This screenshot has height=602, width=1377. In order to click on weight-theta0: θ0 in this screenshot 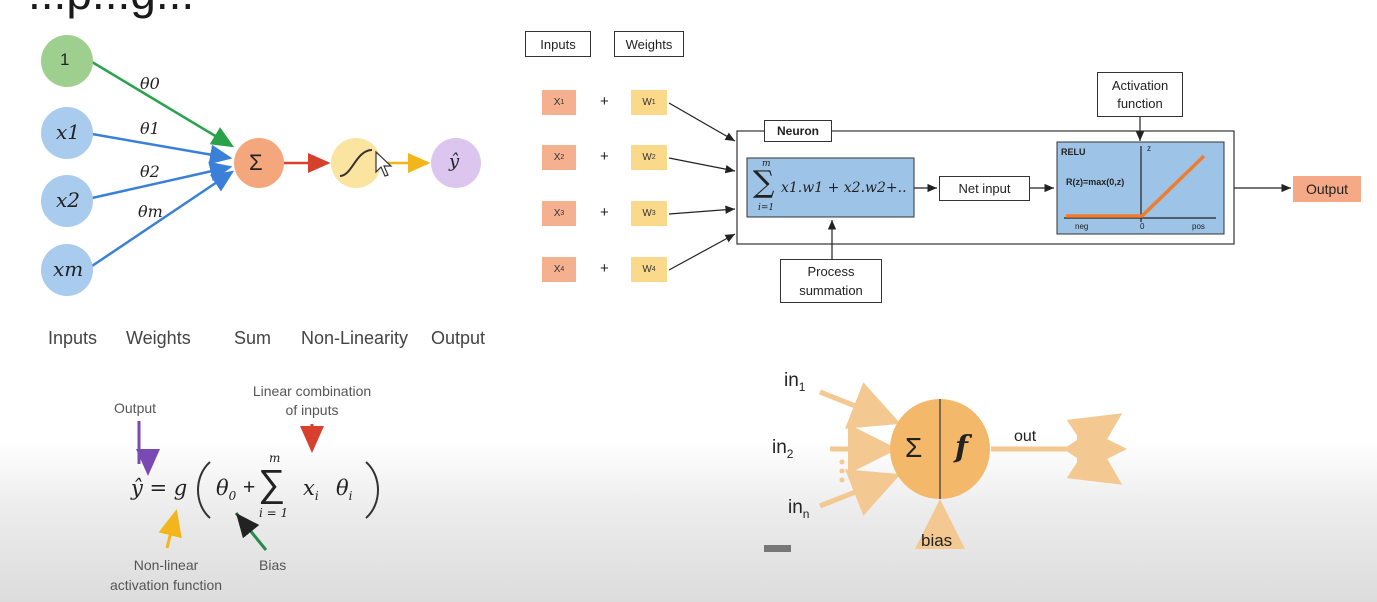, I will do `click(150, 83)`.